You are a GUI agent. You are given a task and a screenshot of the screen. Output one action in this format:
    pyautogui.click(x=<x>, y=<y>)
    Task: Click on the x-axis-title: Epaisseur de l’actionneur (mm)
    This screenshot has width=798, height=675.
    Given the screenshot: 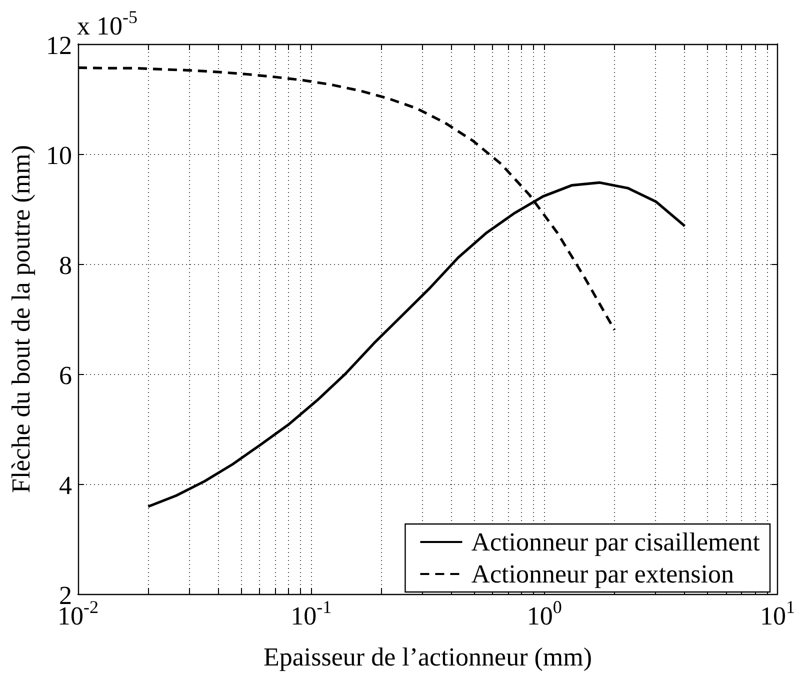 What is the action you would take?
    pyautogui.click(x=428, y=657)
    